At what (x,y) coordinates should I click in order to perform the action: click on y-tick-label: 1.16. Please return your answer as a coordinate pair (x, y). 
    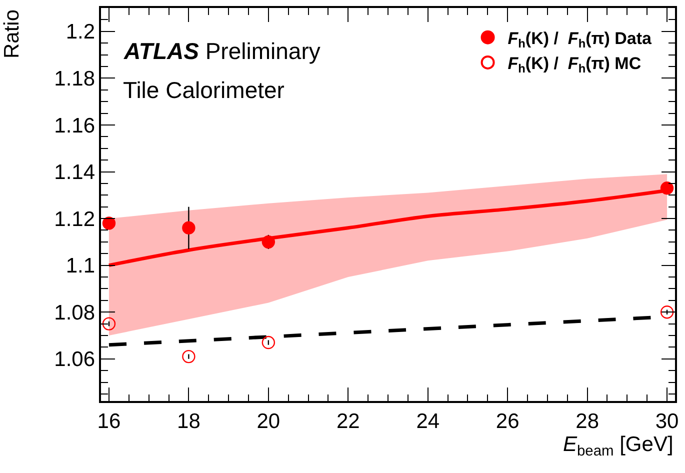
    Looking at the image, I should click on (75, 126).